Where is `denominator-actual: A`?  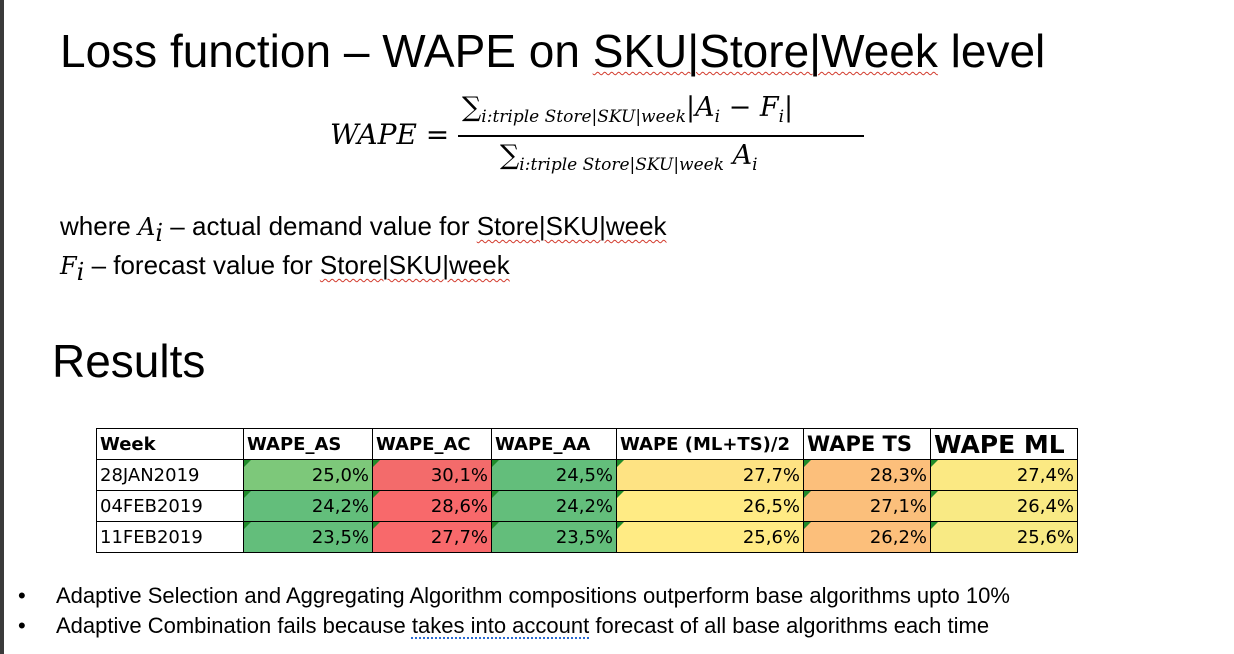
denominator-actual: A is located at coordinates (738, 155).